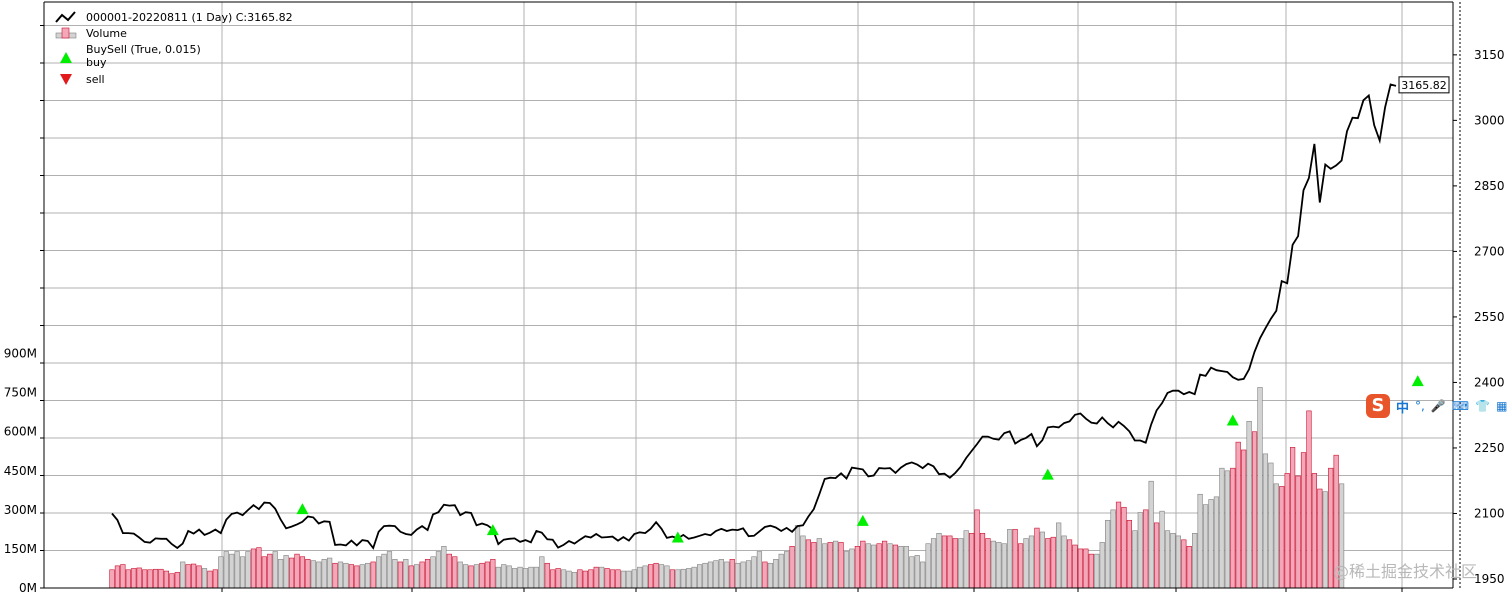 This screenshot has height=602, width=1512. Describe the element at coordinates (1479, 317) in the screenshot. I see `price-axis: 1950 2100 2250 2400 2550 2700 2850 3000 3150` at that location.